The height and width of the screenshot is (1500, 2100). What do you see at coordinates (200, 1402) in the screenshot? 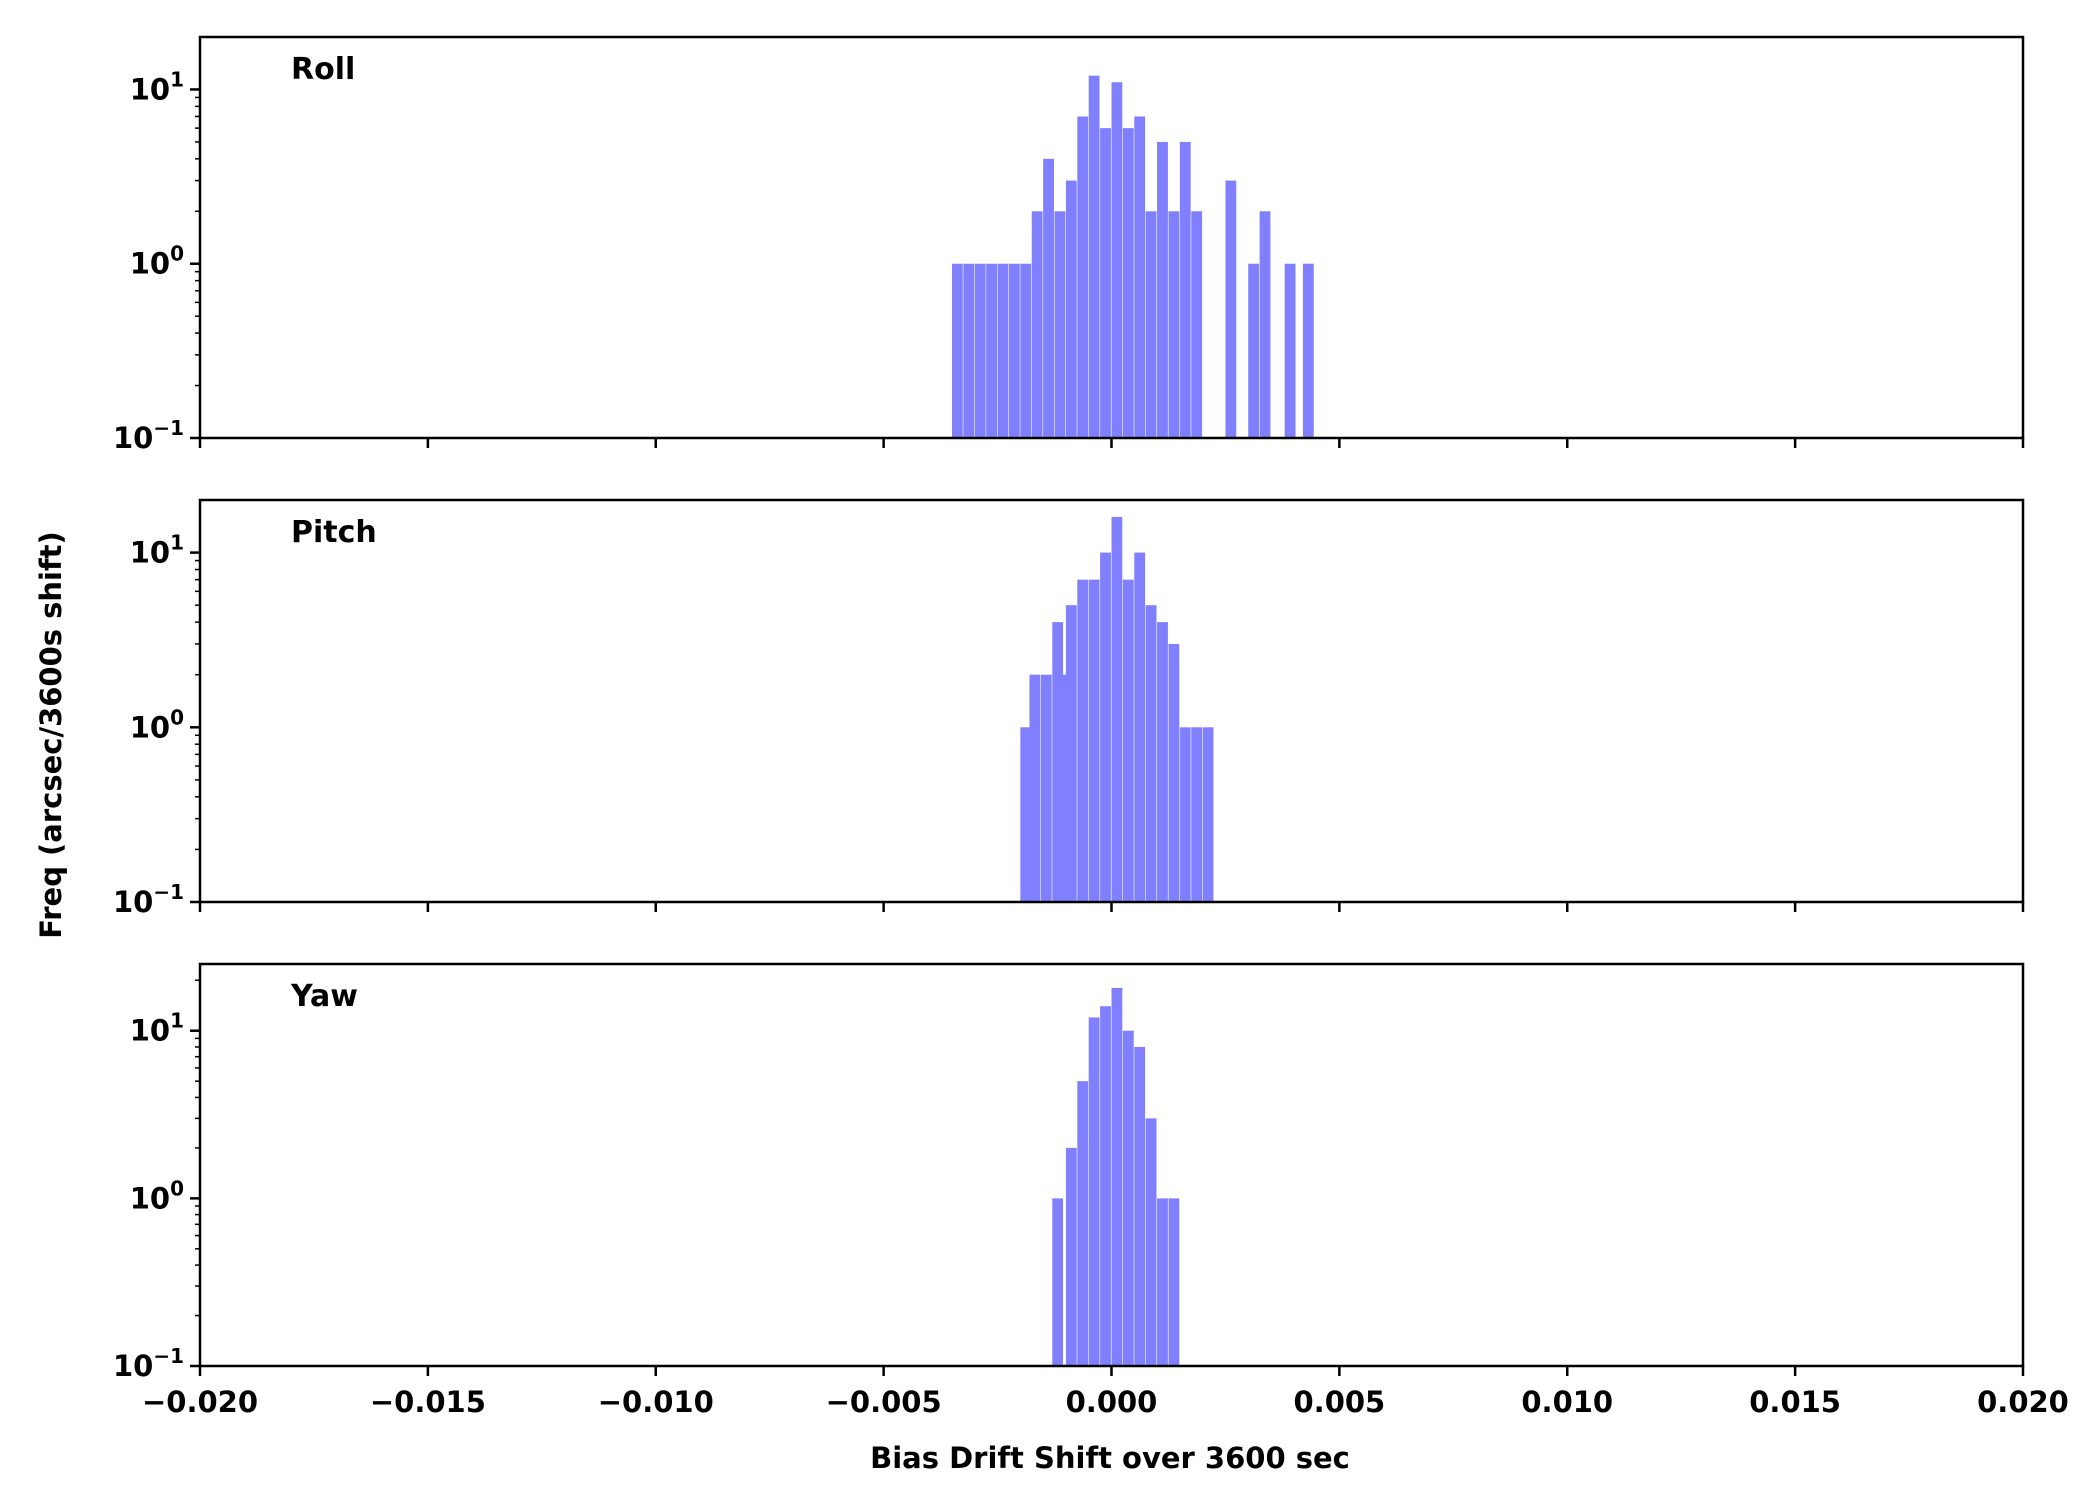
I see `x-tick-label: −0.020` at bounding box center [200, 1402].